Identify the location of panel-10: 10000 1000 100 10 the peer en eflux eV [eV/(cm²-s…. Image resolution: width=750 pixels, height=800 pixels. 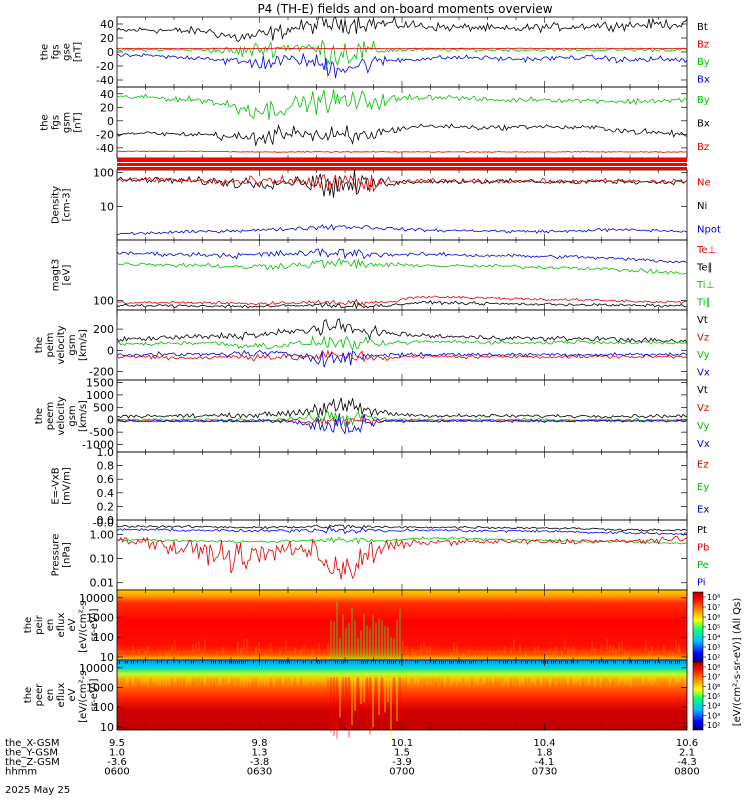
(355, 699).